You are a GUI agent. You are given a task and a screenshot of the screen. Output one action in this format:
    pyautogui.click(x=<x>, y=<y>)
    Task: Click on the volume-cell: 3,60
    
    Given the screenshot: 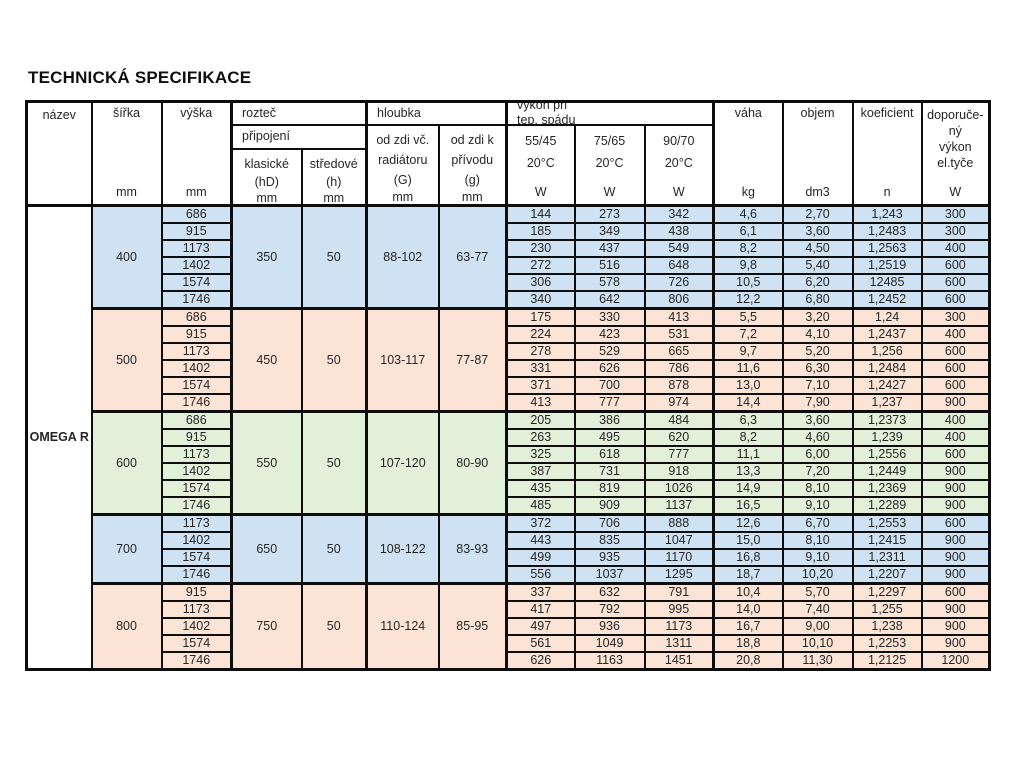 What is the action you would take?
    pyautogui.click(x=817, y=231)
    